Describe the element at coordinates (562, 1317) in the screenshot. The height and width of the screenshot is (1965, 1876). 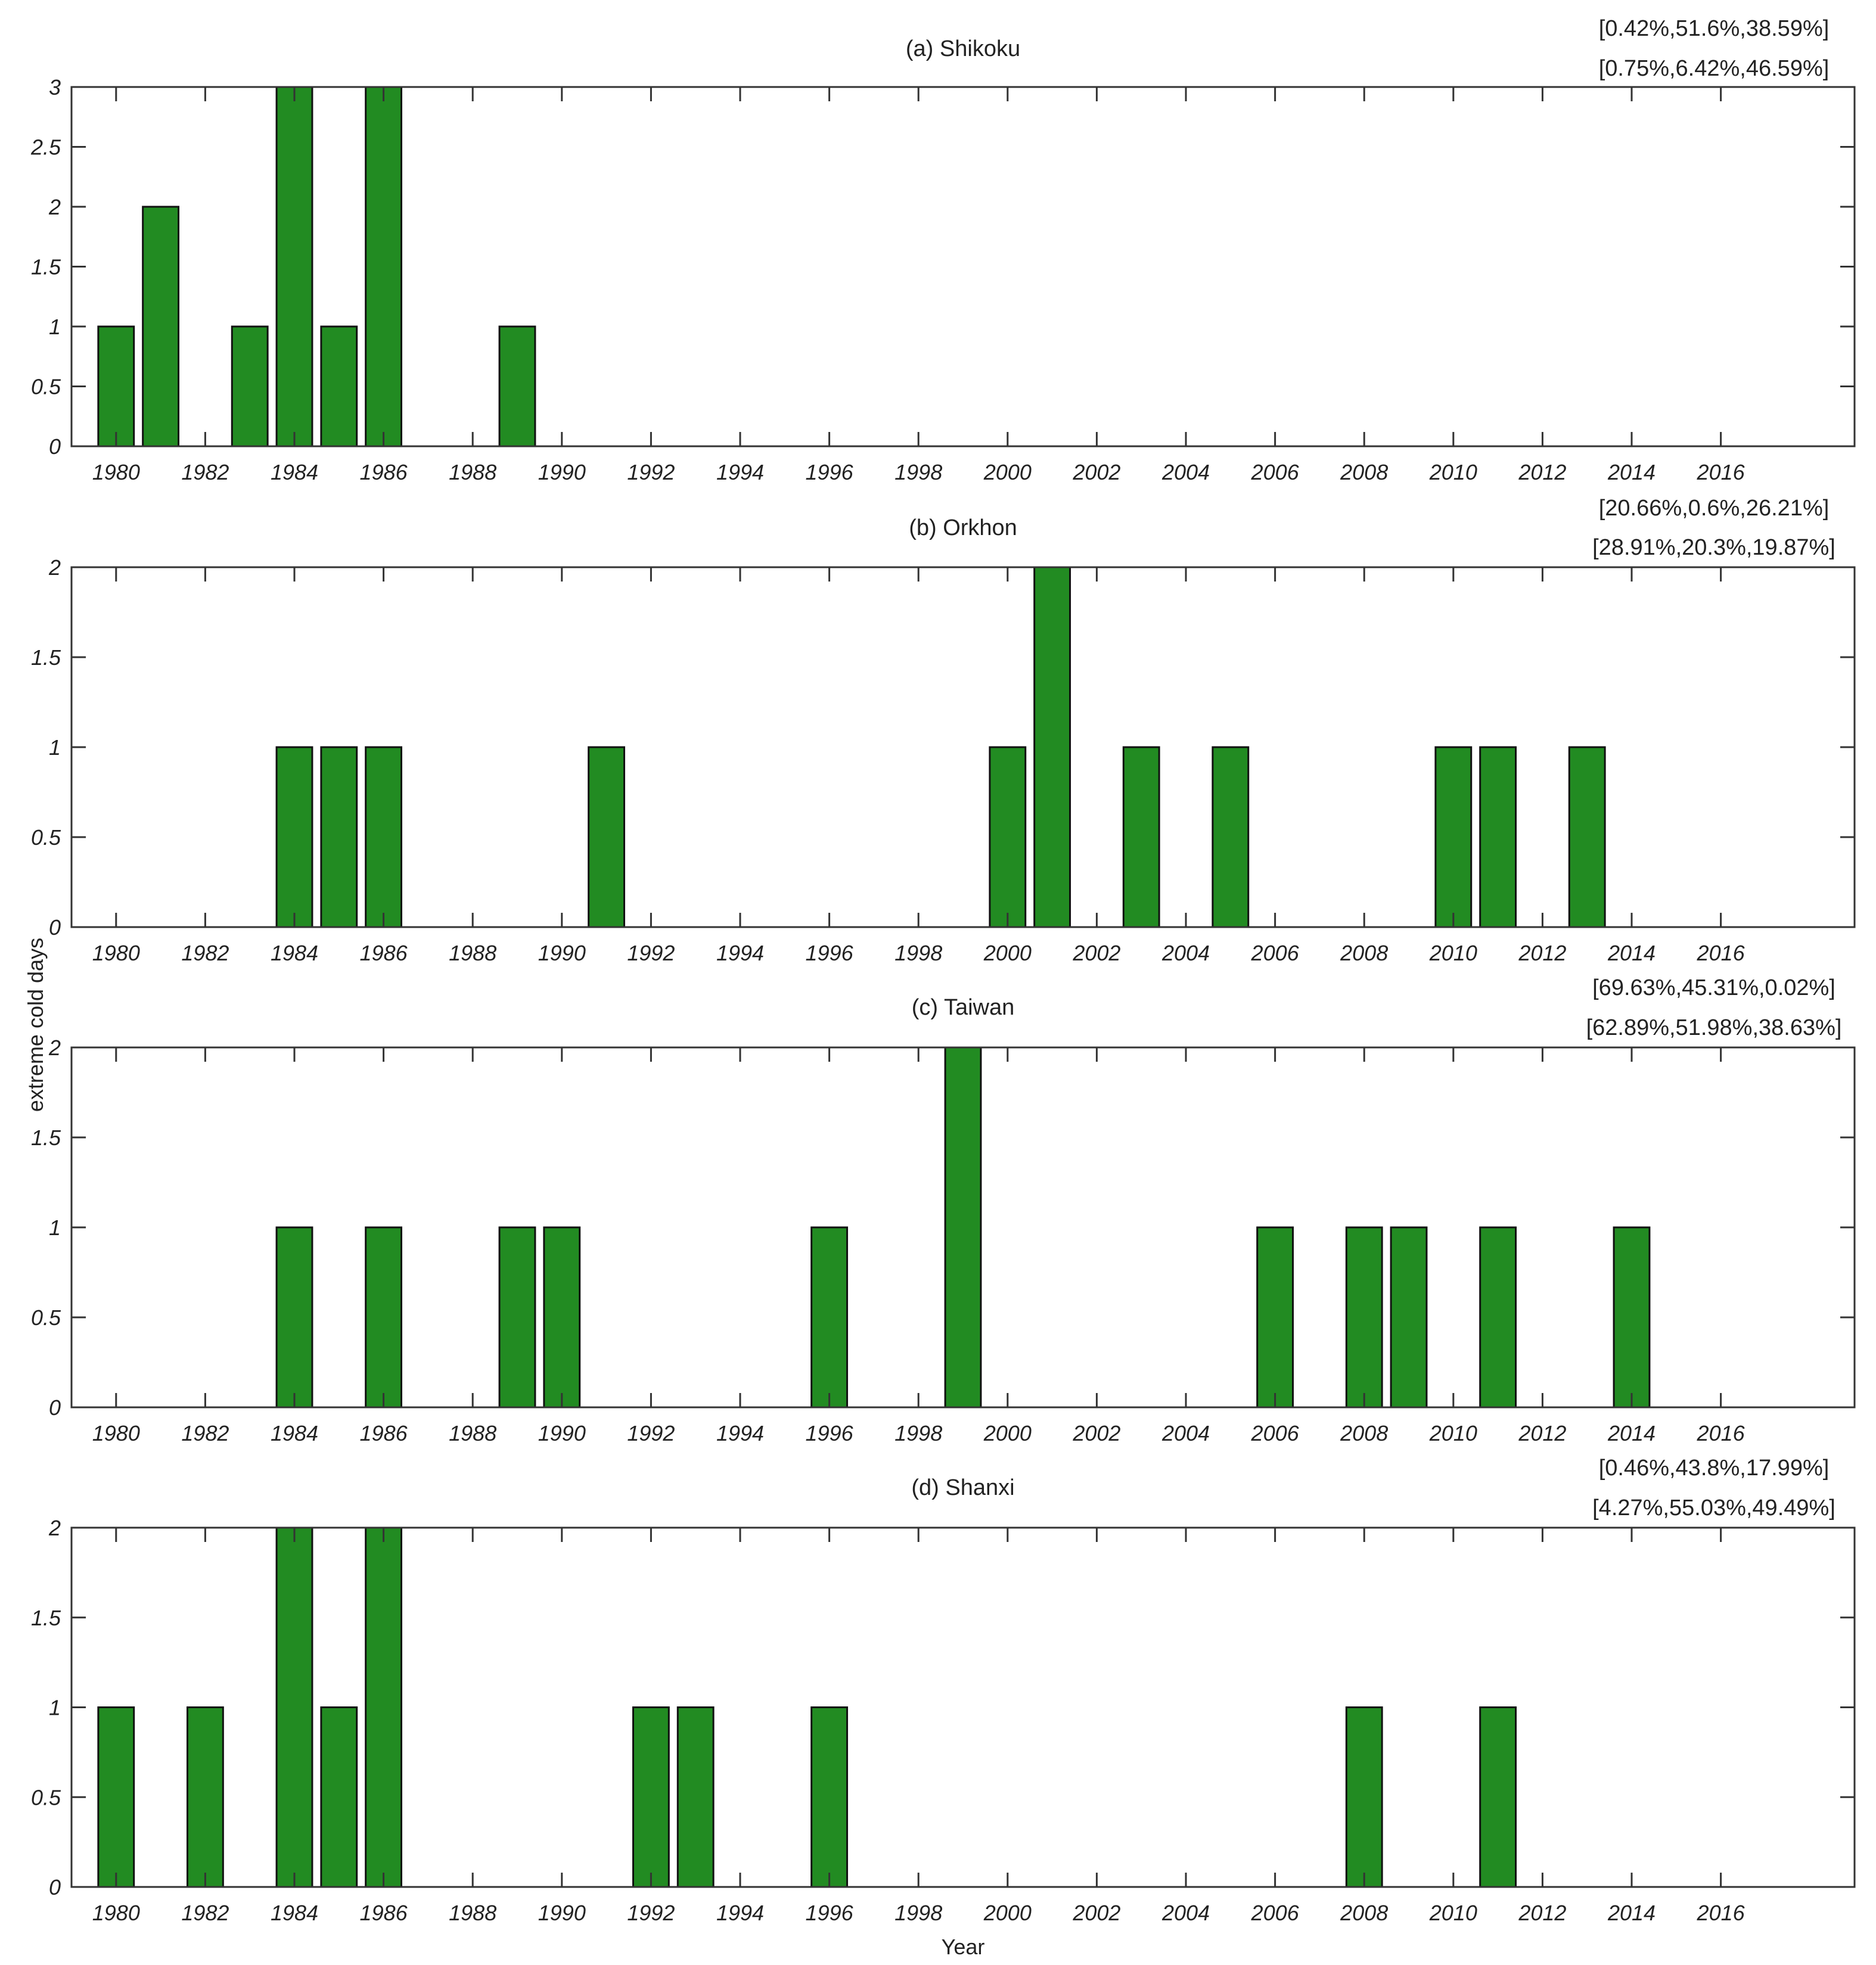
I see `bar-1990` at that location.